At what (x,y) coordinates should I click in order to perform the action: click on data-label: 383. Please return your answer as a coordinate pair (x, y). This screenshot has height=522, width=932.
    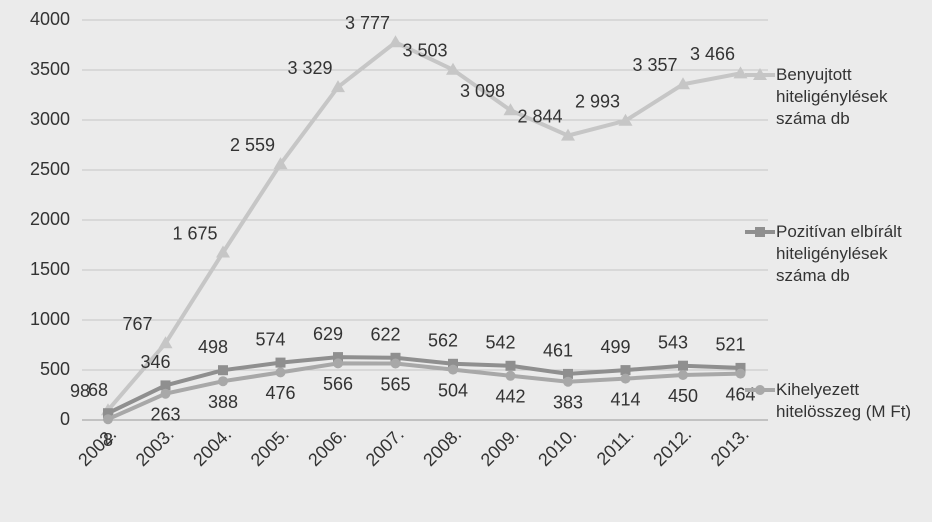
    Looking at the image, I should click on (568, 402).